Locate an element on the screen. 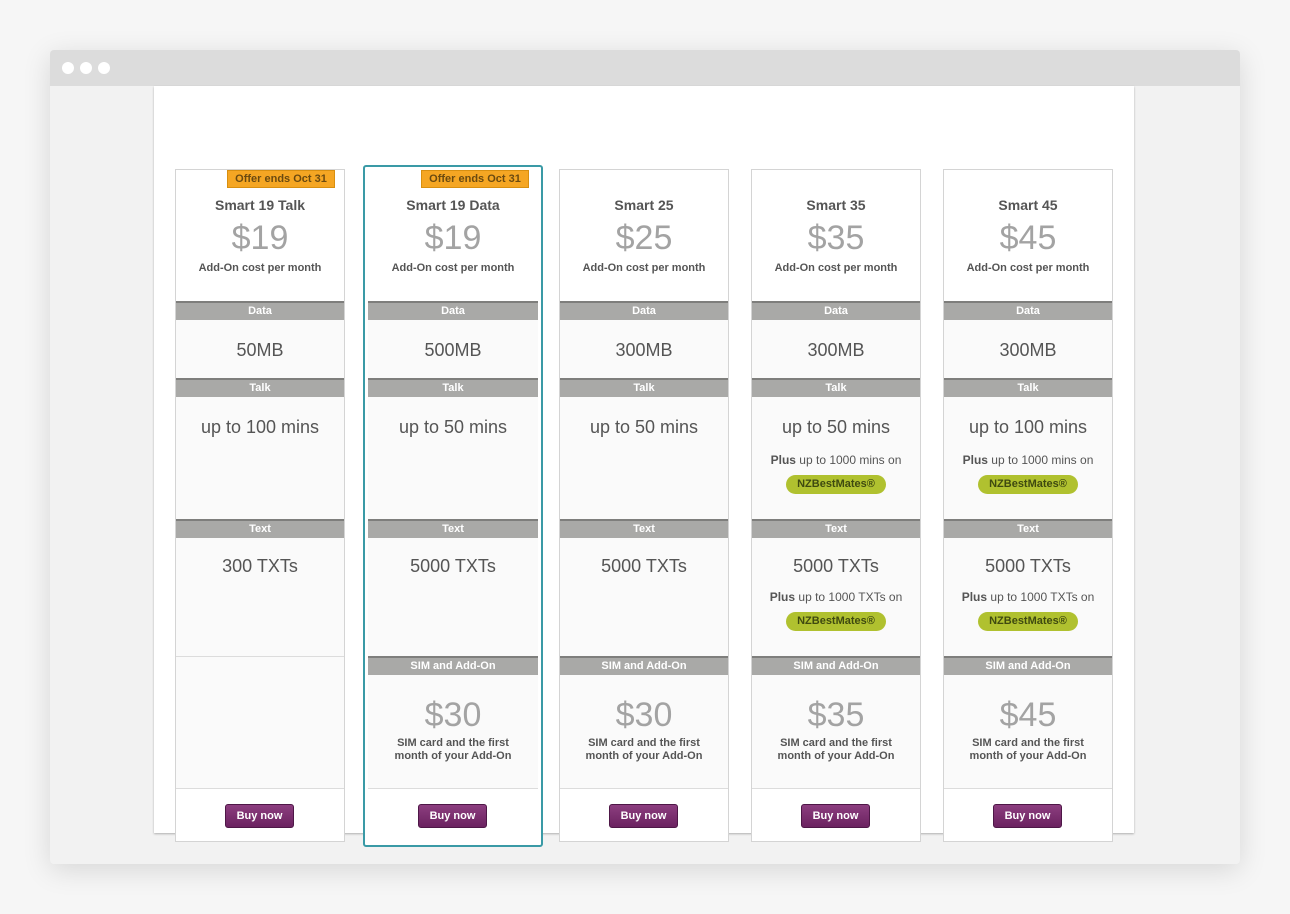 The width and height of the screenshot is (1290, 914). sim-price: $35 is located at coordinates (836, 715).